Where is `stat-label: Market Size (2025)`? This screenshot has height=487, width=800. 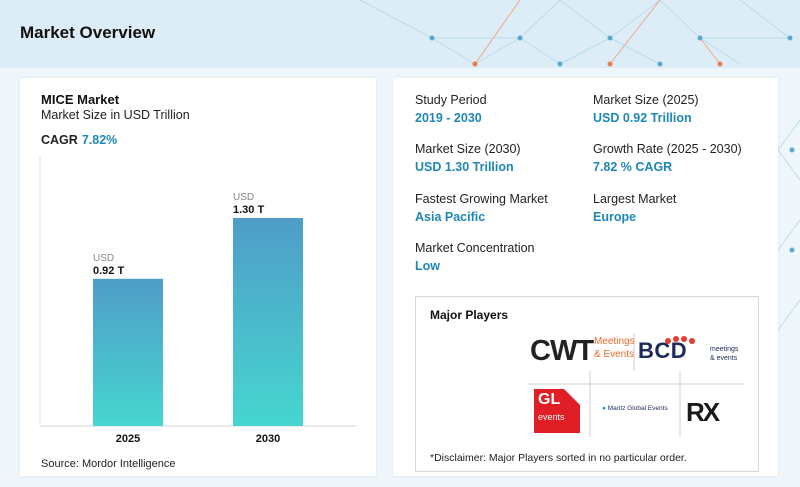 stat-label: Market Size (2025) is located at coordinates (646, 100).